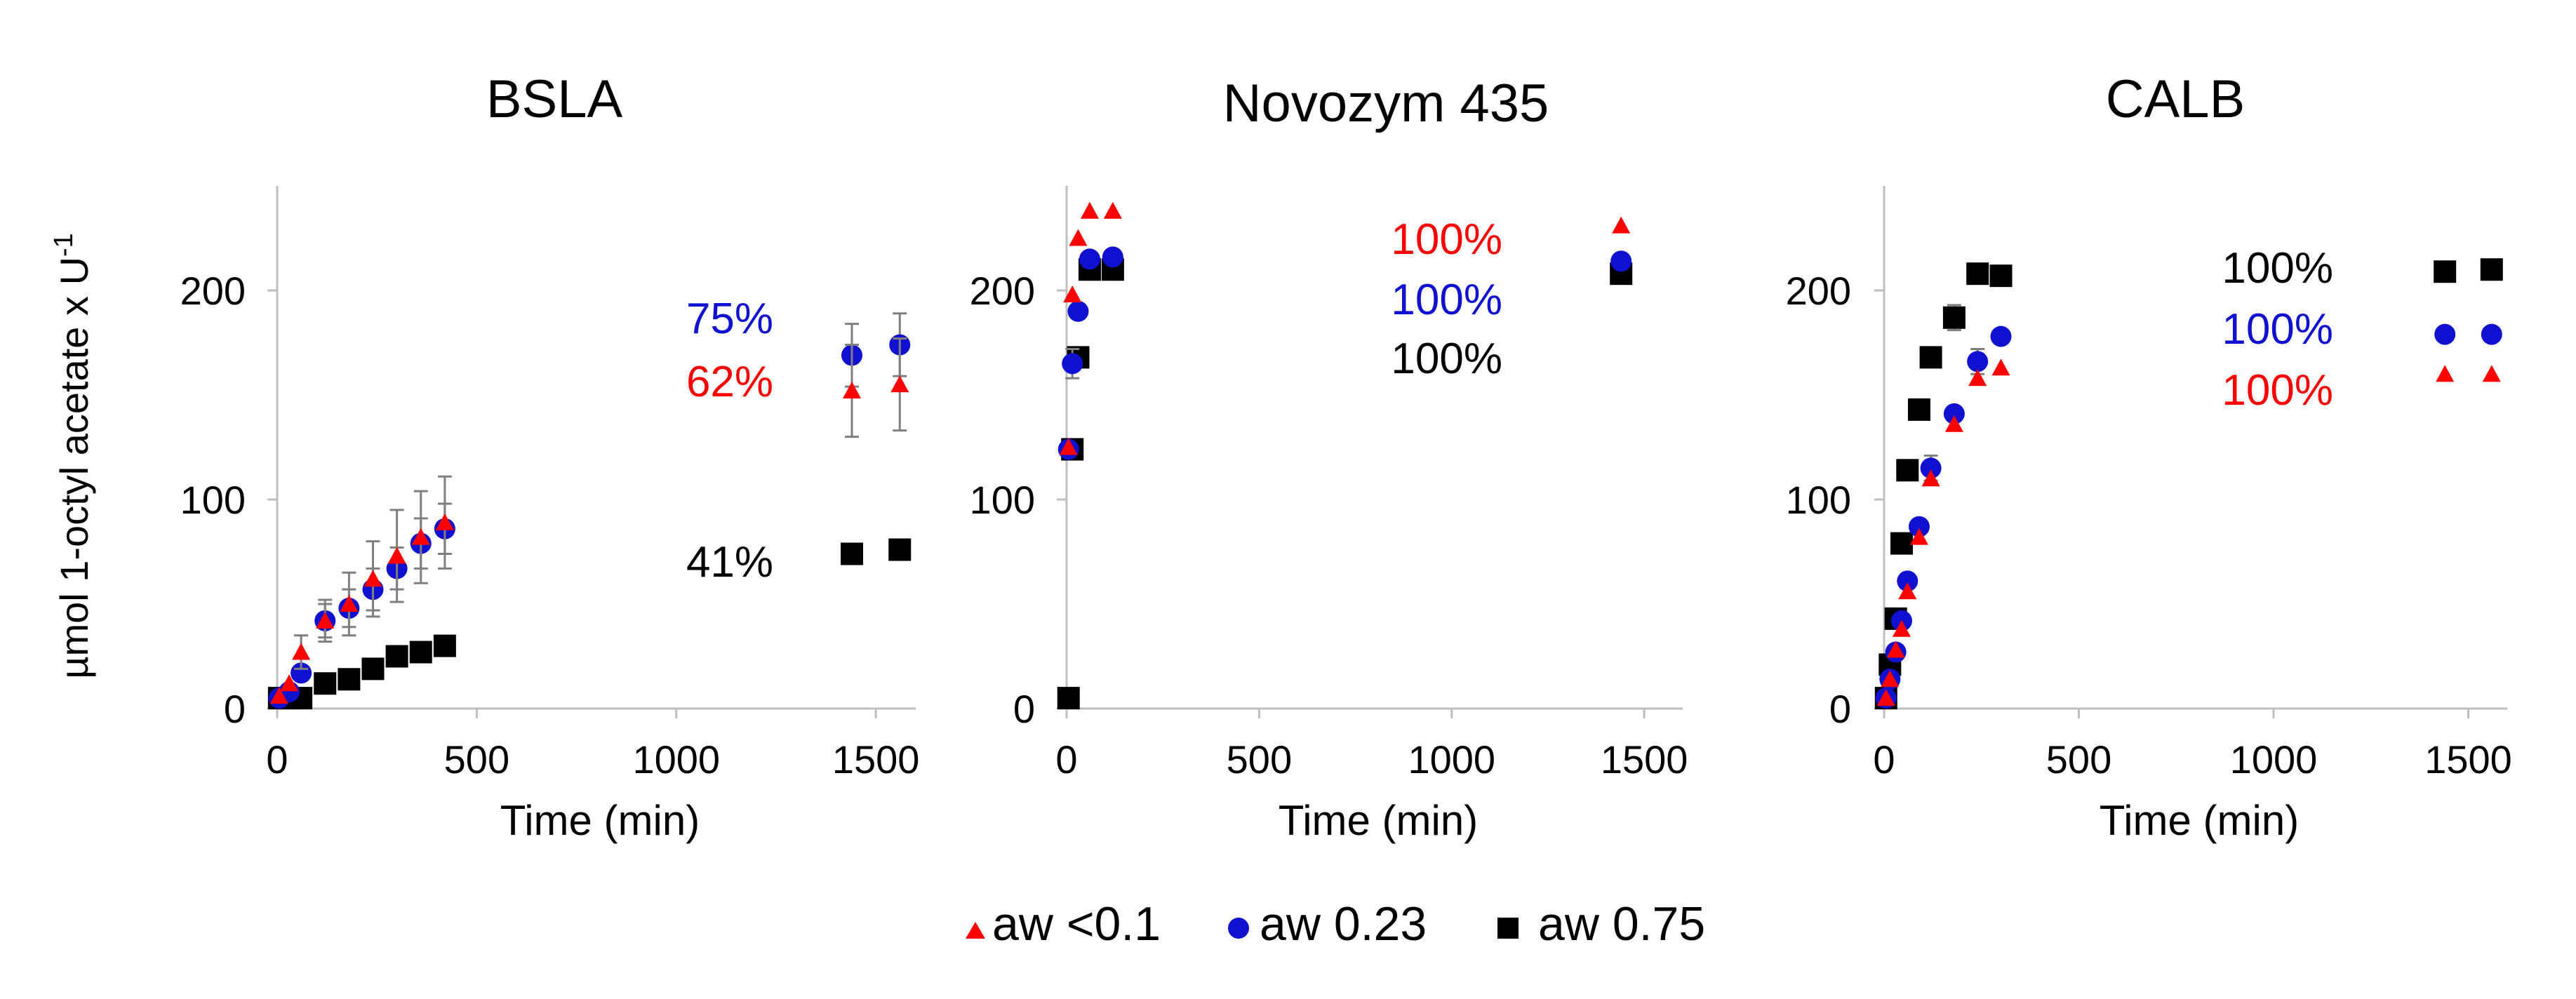  What do you see at coordinates (1239, 928) in the screenshot?
I see `circle-marker-icon` at bounding box center [1239, 928].